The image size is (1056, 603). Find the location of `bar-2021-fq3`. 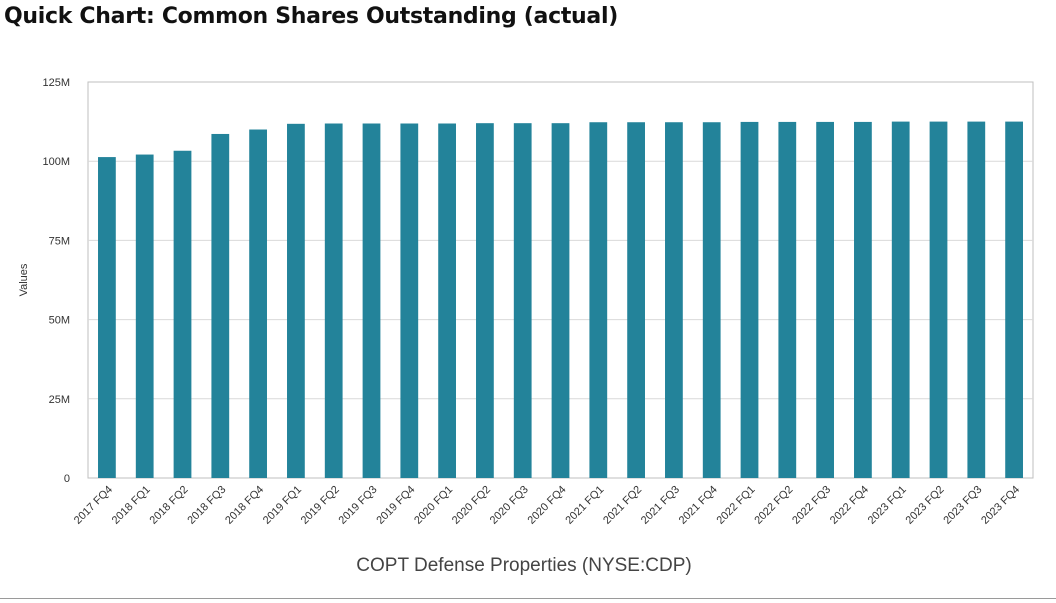

bar-2021-fq3 is located at coordinates (674, 300).